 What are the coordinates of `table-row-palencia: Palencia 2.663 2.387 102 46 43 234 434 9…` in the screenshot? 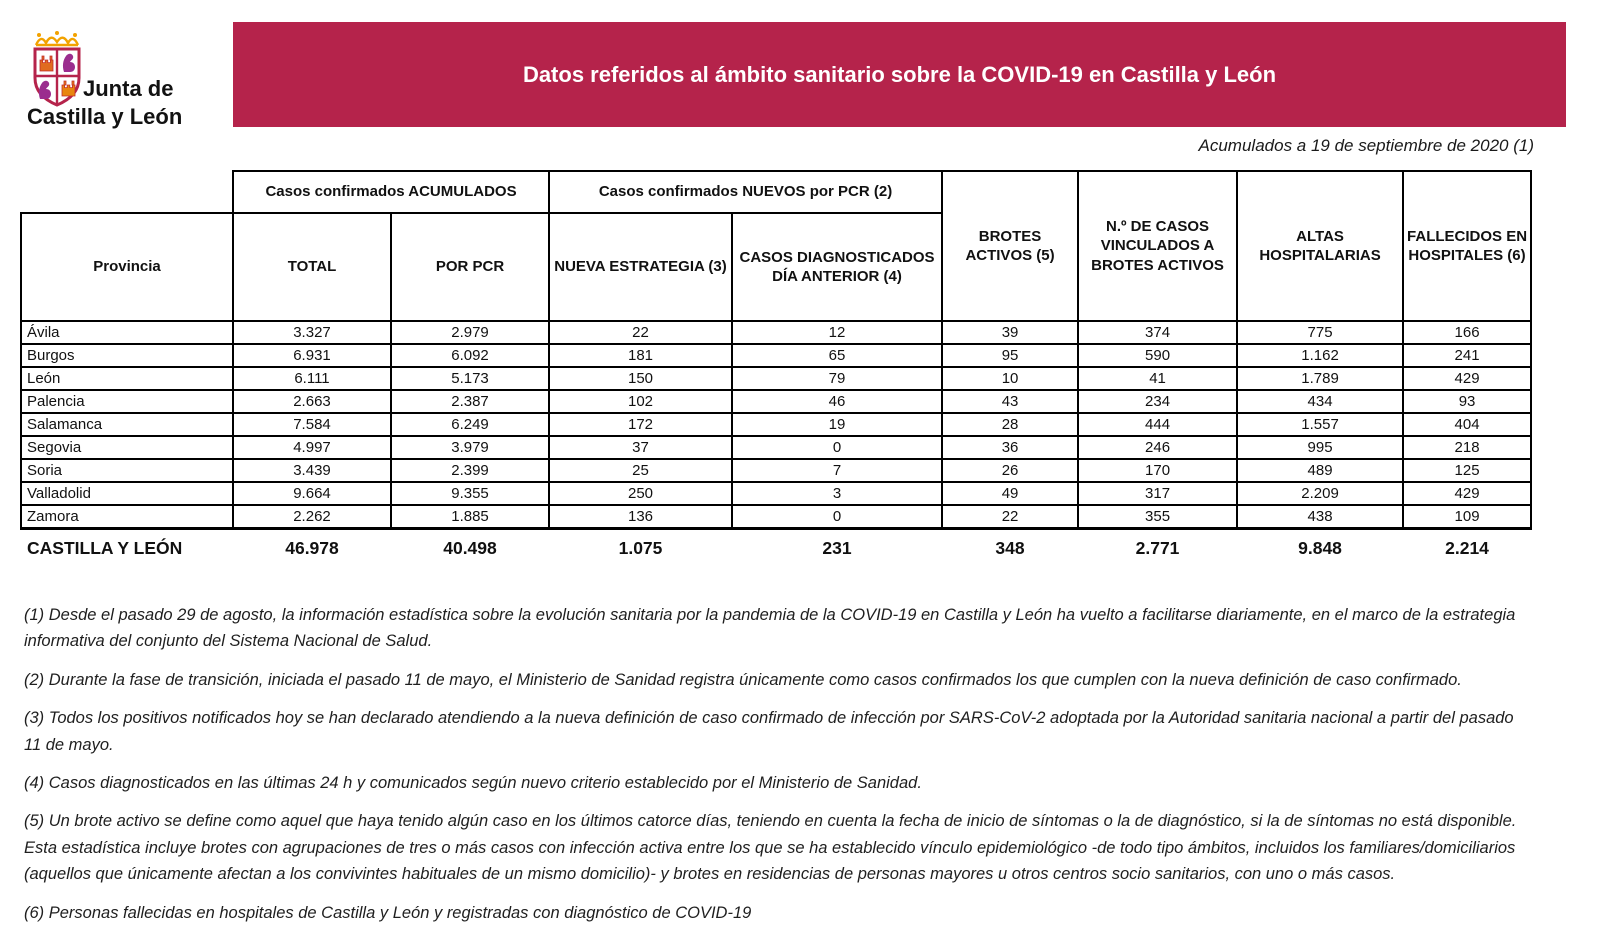 It's located at (776, 401).